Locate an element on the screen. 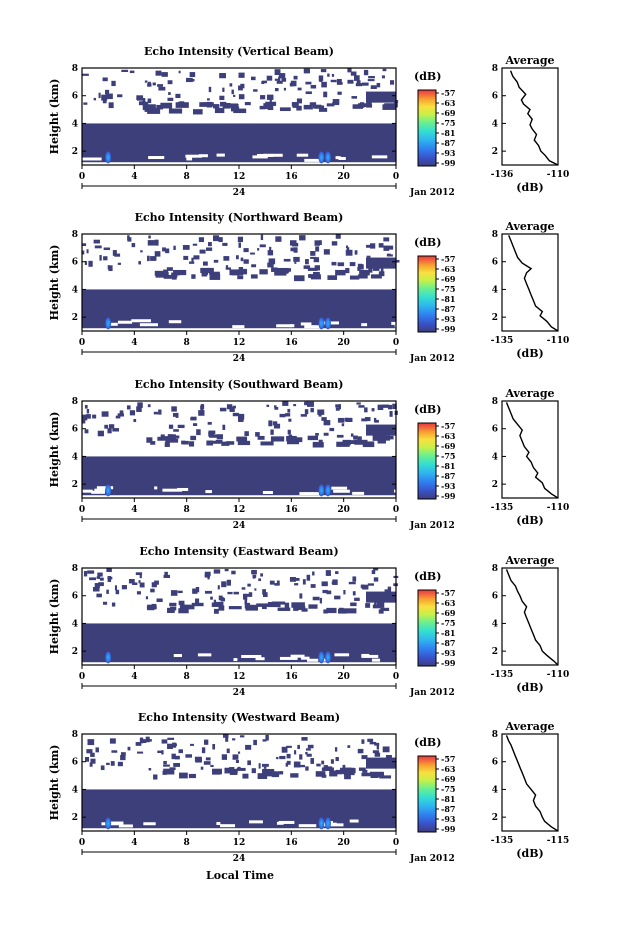  colorbar-unit: (dB) is located at coordinates (427, 76).